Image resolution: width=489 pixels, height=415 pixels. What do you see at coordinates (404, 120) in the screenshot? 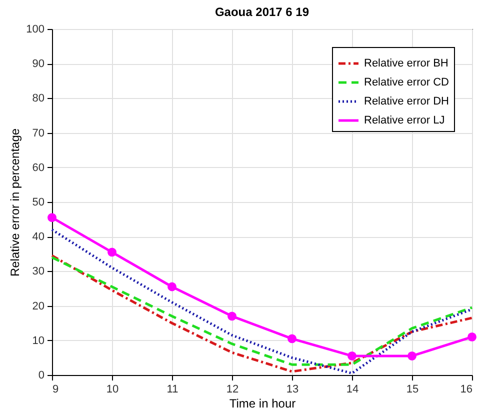
I see `legend-label: Relative error LJ` at bounding box center [404, 120].